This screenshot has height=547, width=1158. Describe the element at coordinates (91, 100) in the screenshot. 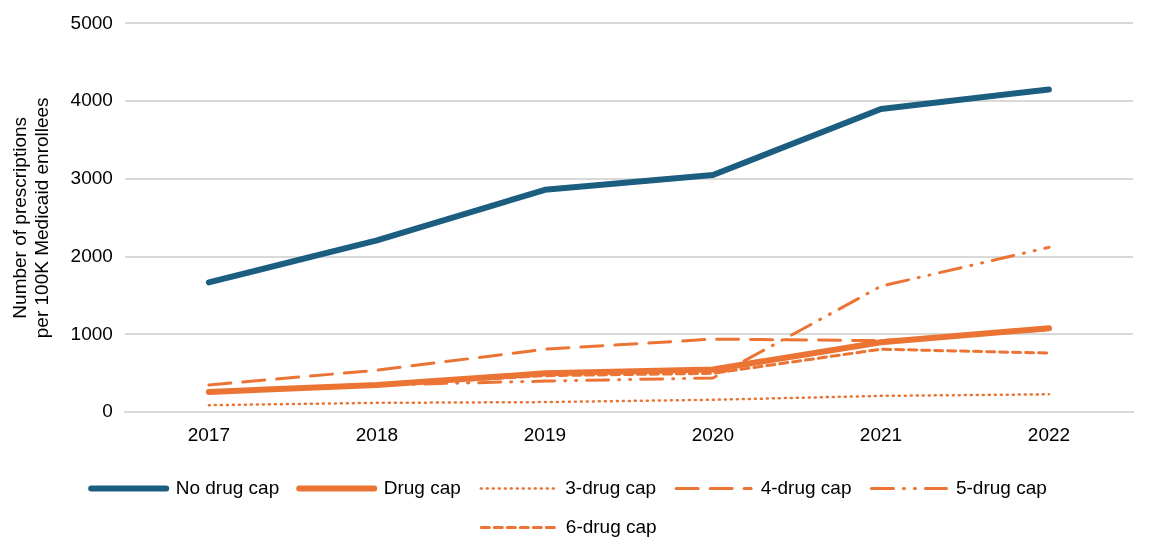

I see `y-tick-label: 4000` at that location.